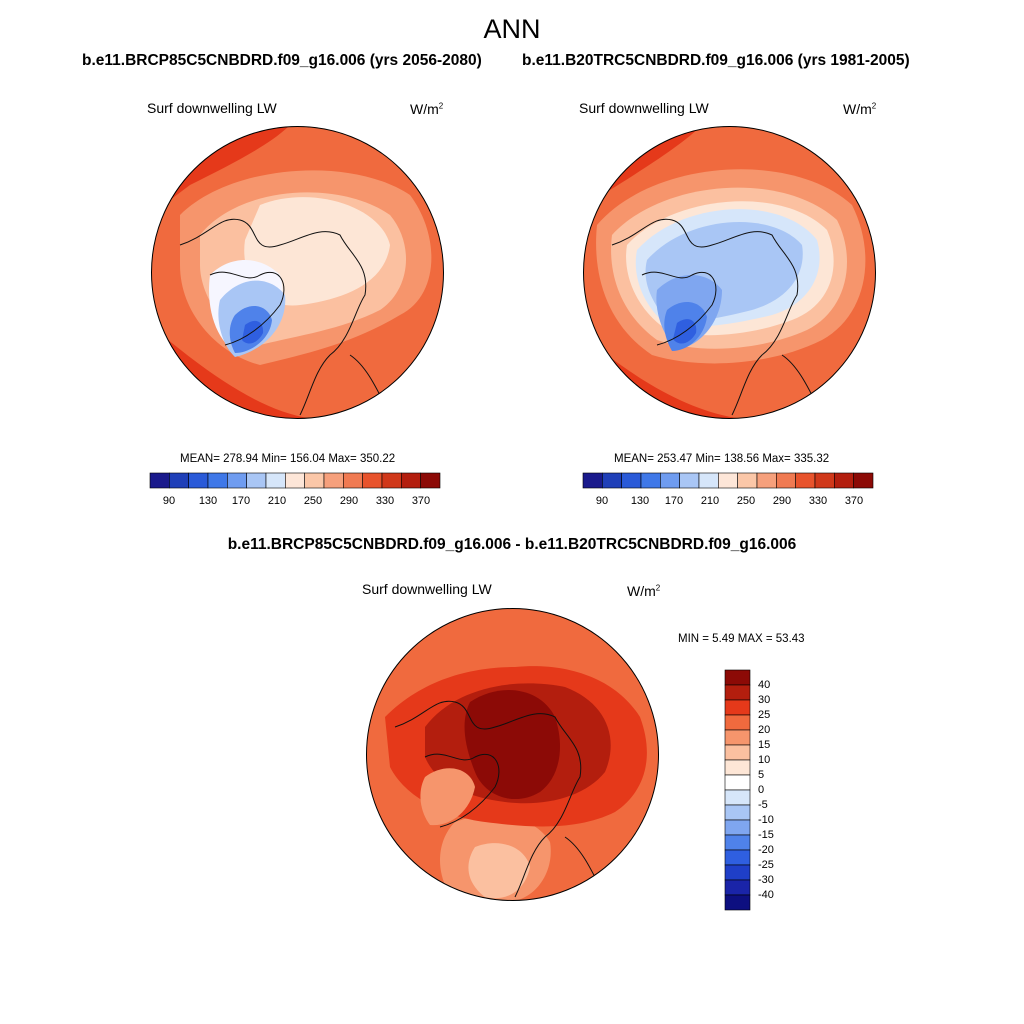 Image resolution: width=1024 pixels, height=1024 pixels. Describe the element at coordinates (349, 501) in the screenshot. I see `panel1-cbar-tick: 290` at that location.